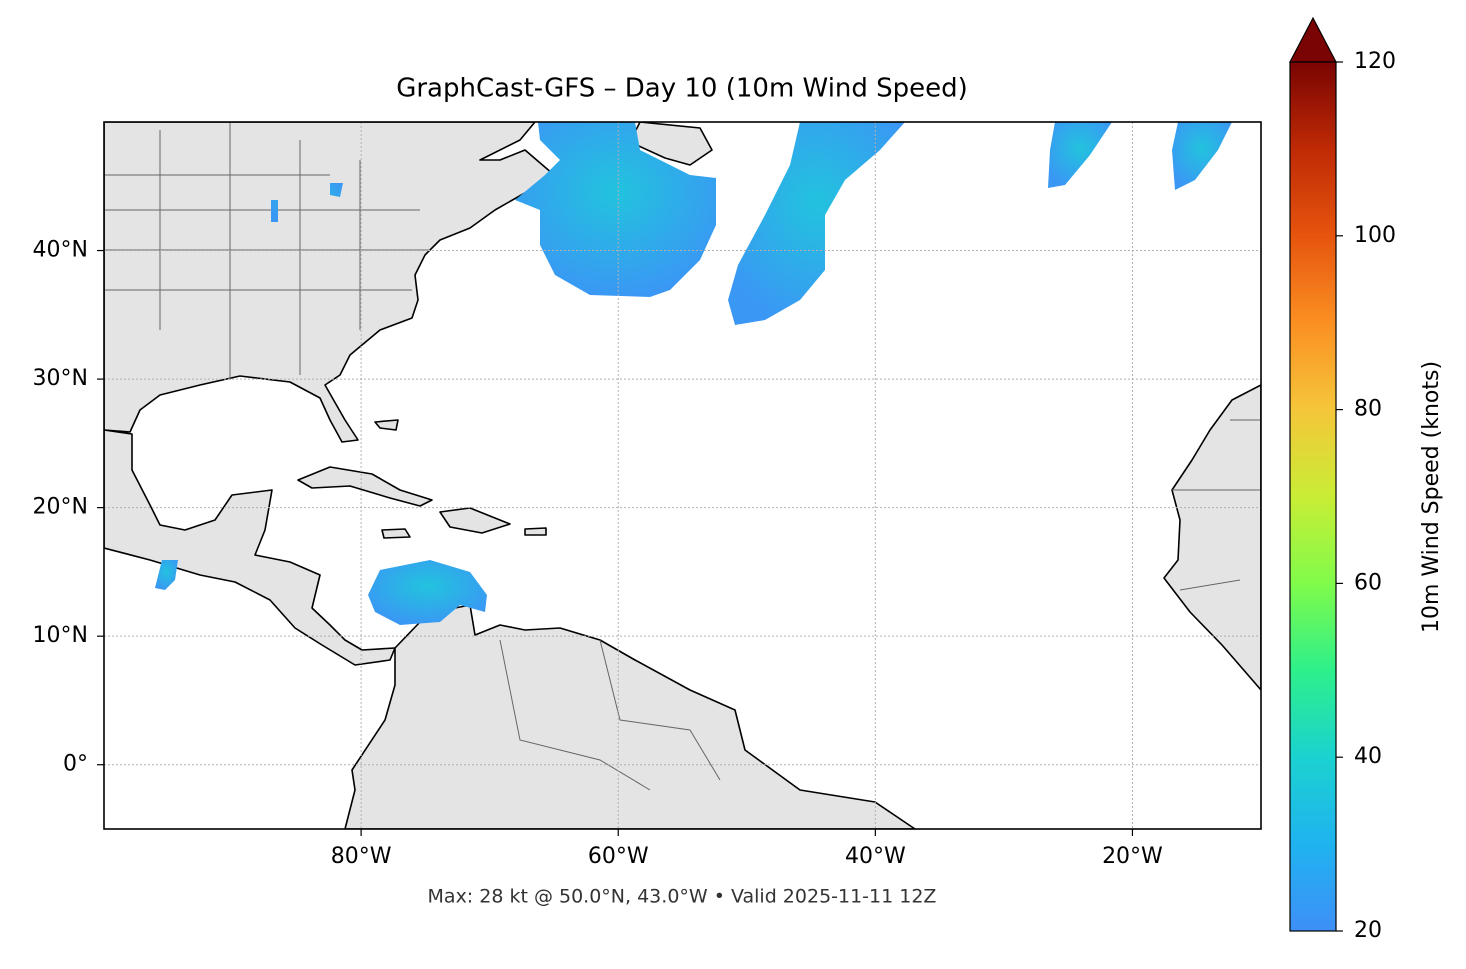 This screenshot has height=969, width=1466. I want to click on land-puerto-rico, so click(535, 531).